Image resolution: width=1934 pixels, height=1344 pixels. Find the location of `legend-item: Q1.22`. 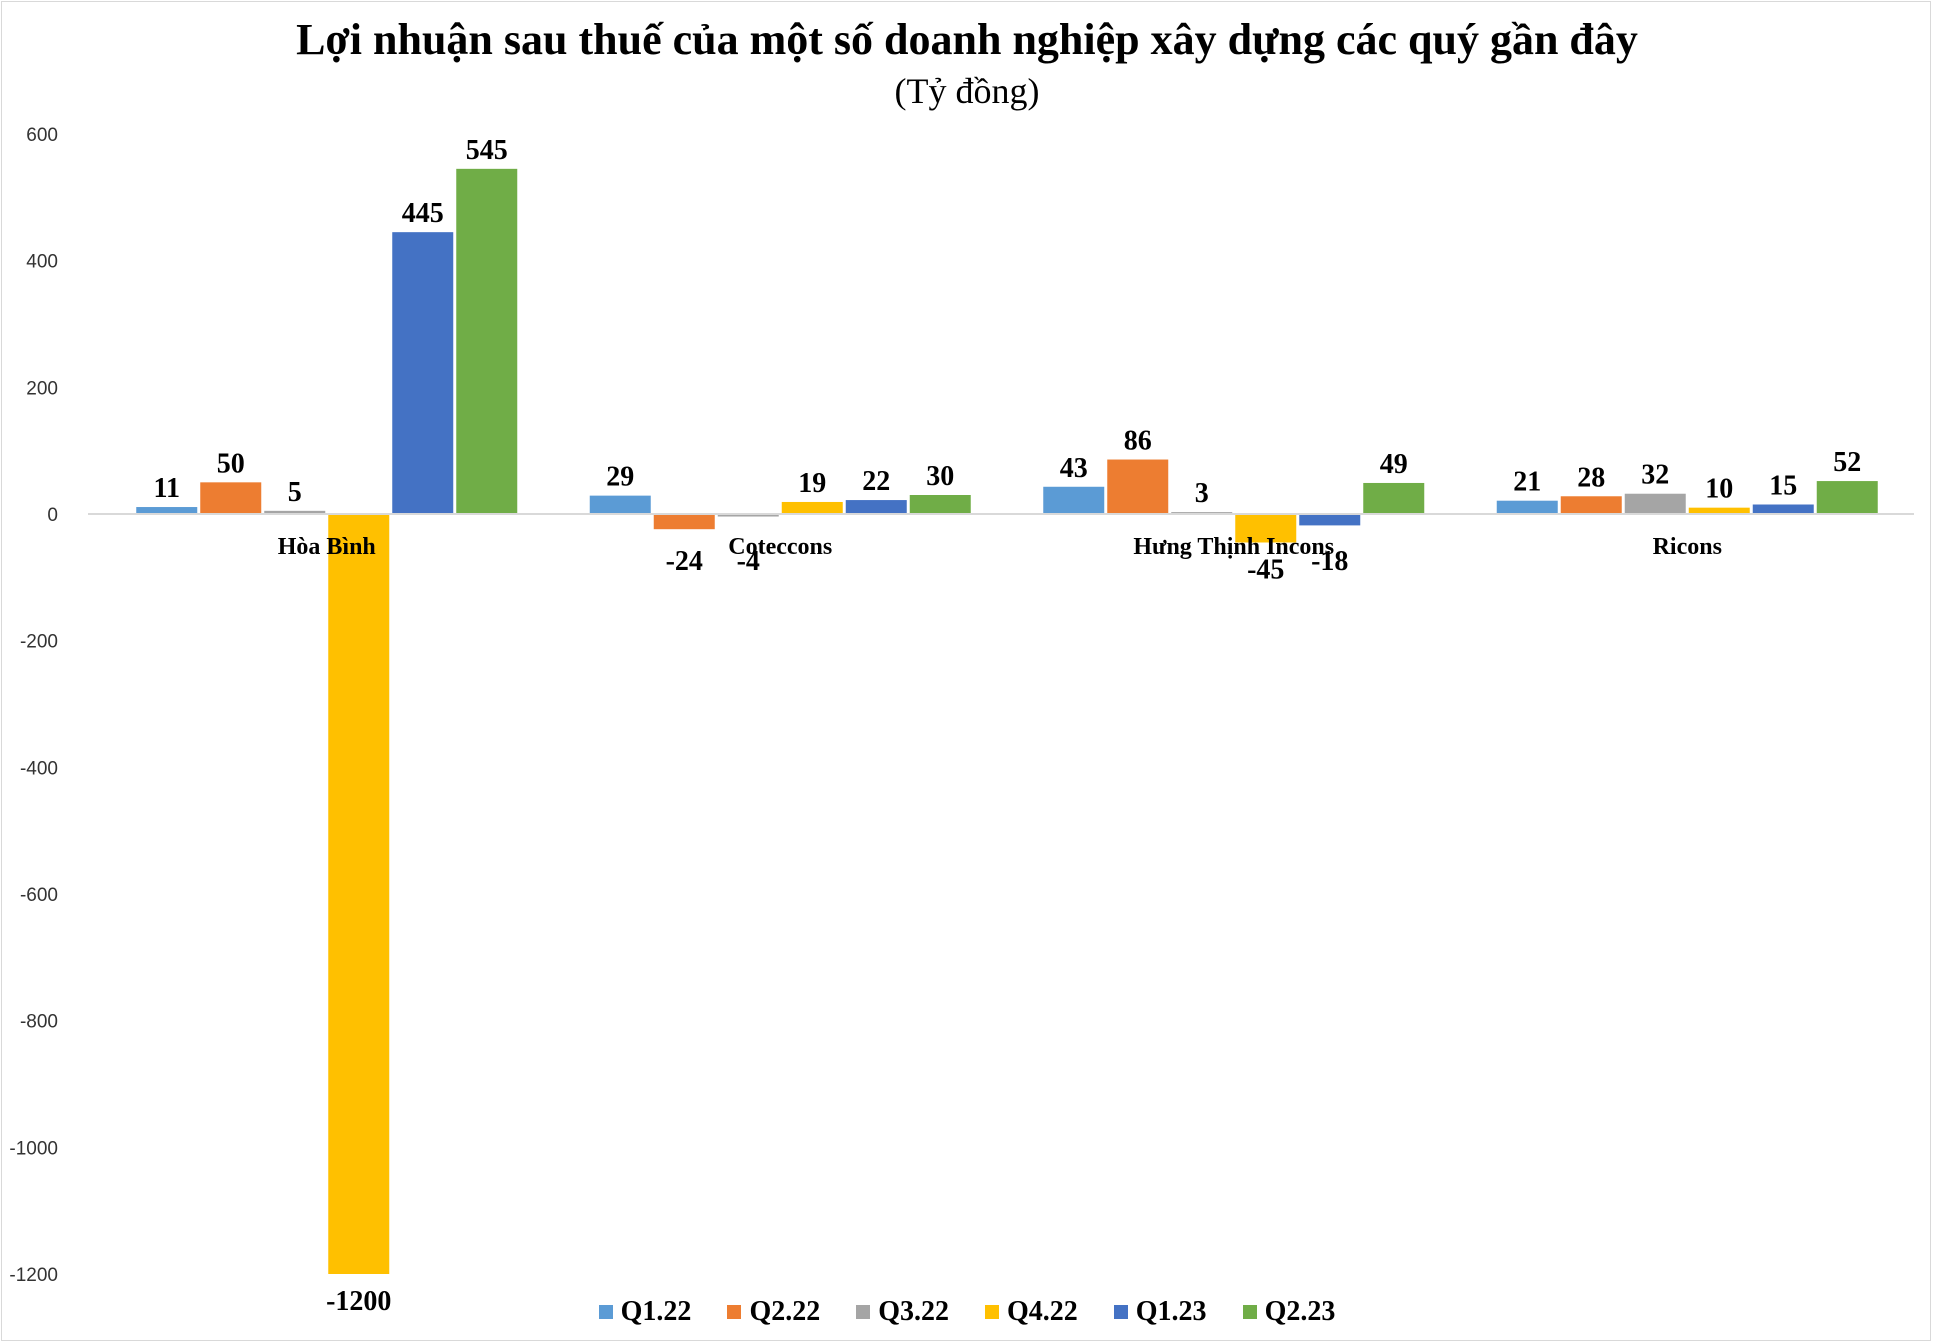

legend-item: Q1.22 is located at coordinates (645, 1312).